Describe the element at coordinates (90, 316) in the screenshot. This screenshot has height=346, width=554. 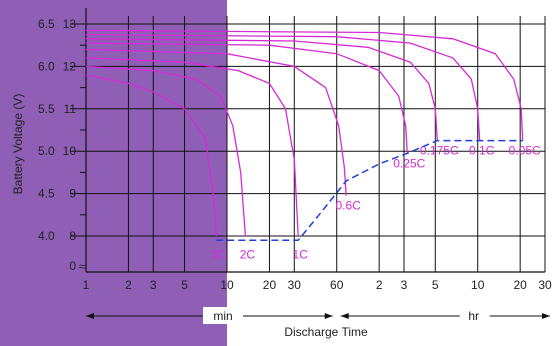
I see `min-arrow-left` at that location.